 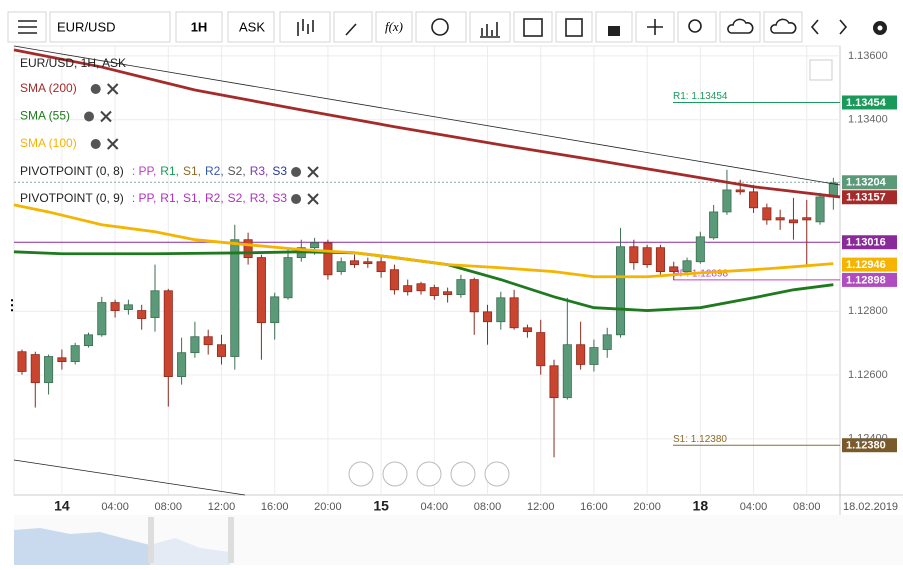 I want to click on price-tag-label: 1.12946, so click(x=866, y=265).